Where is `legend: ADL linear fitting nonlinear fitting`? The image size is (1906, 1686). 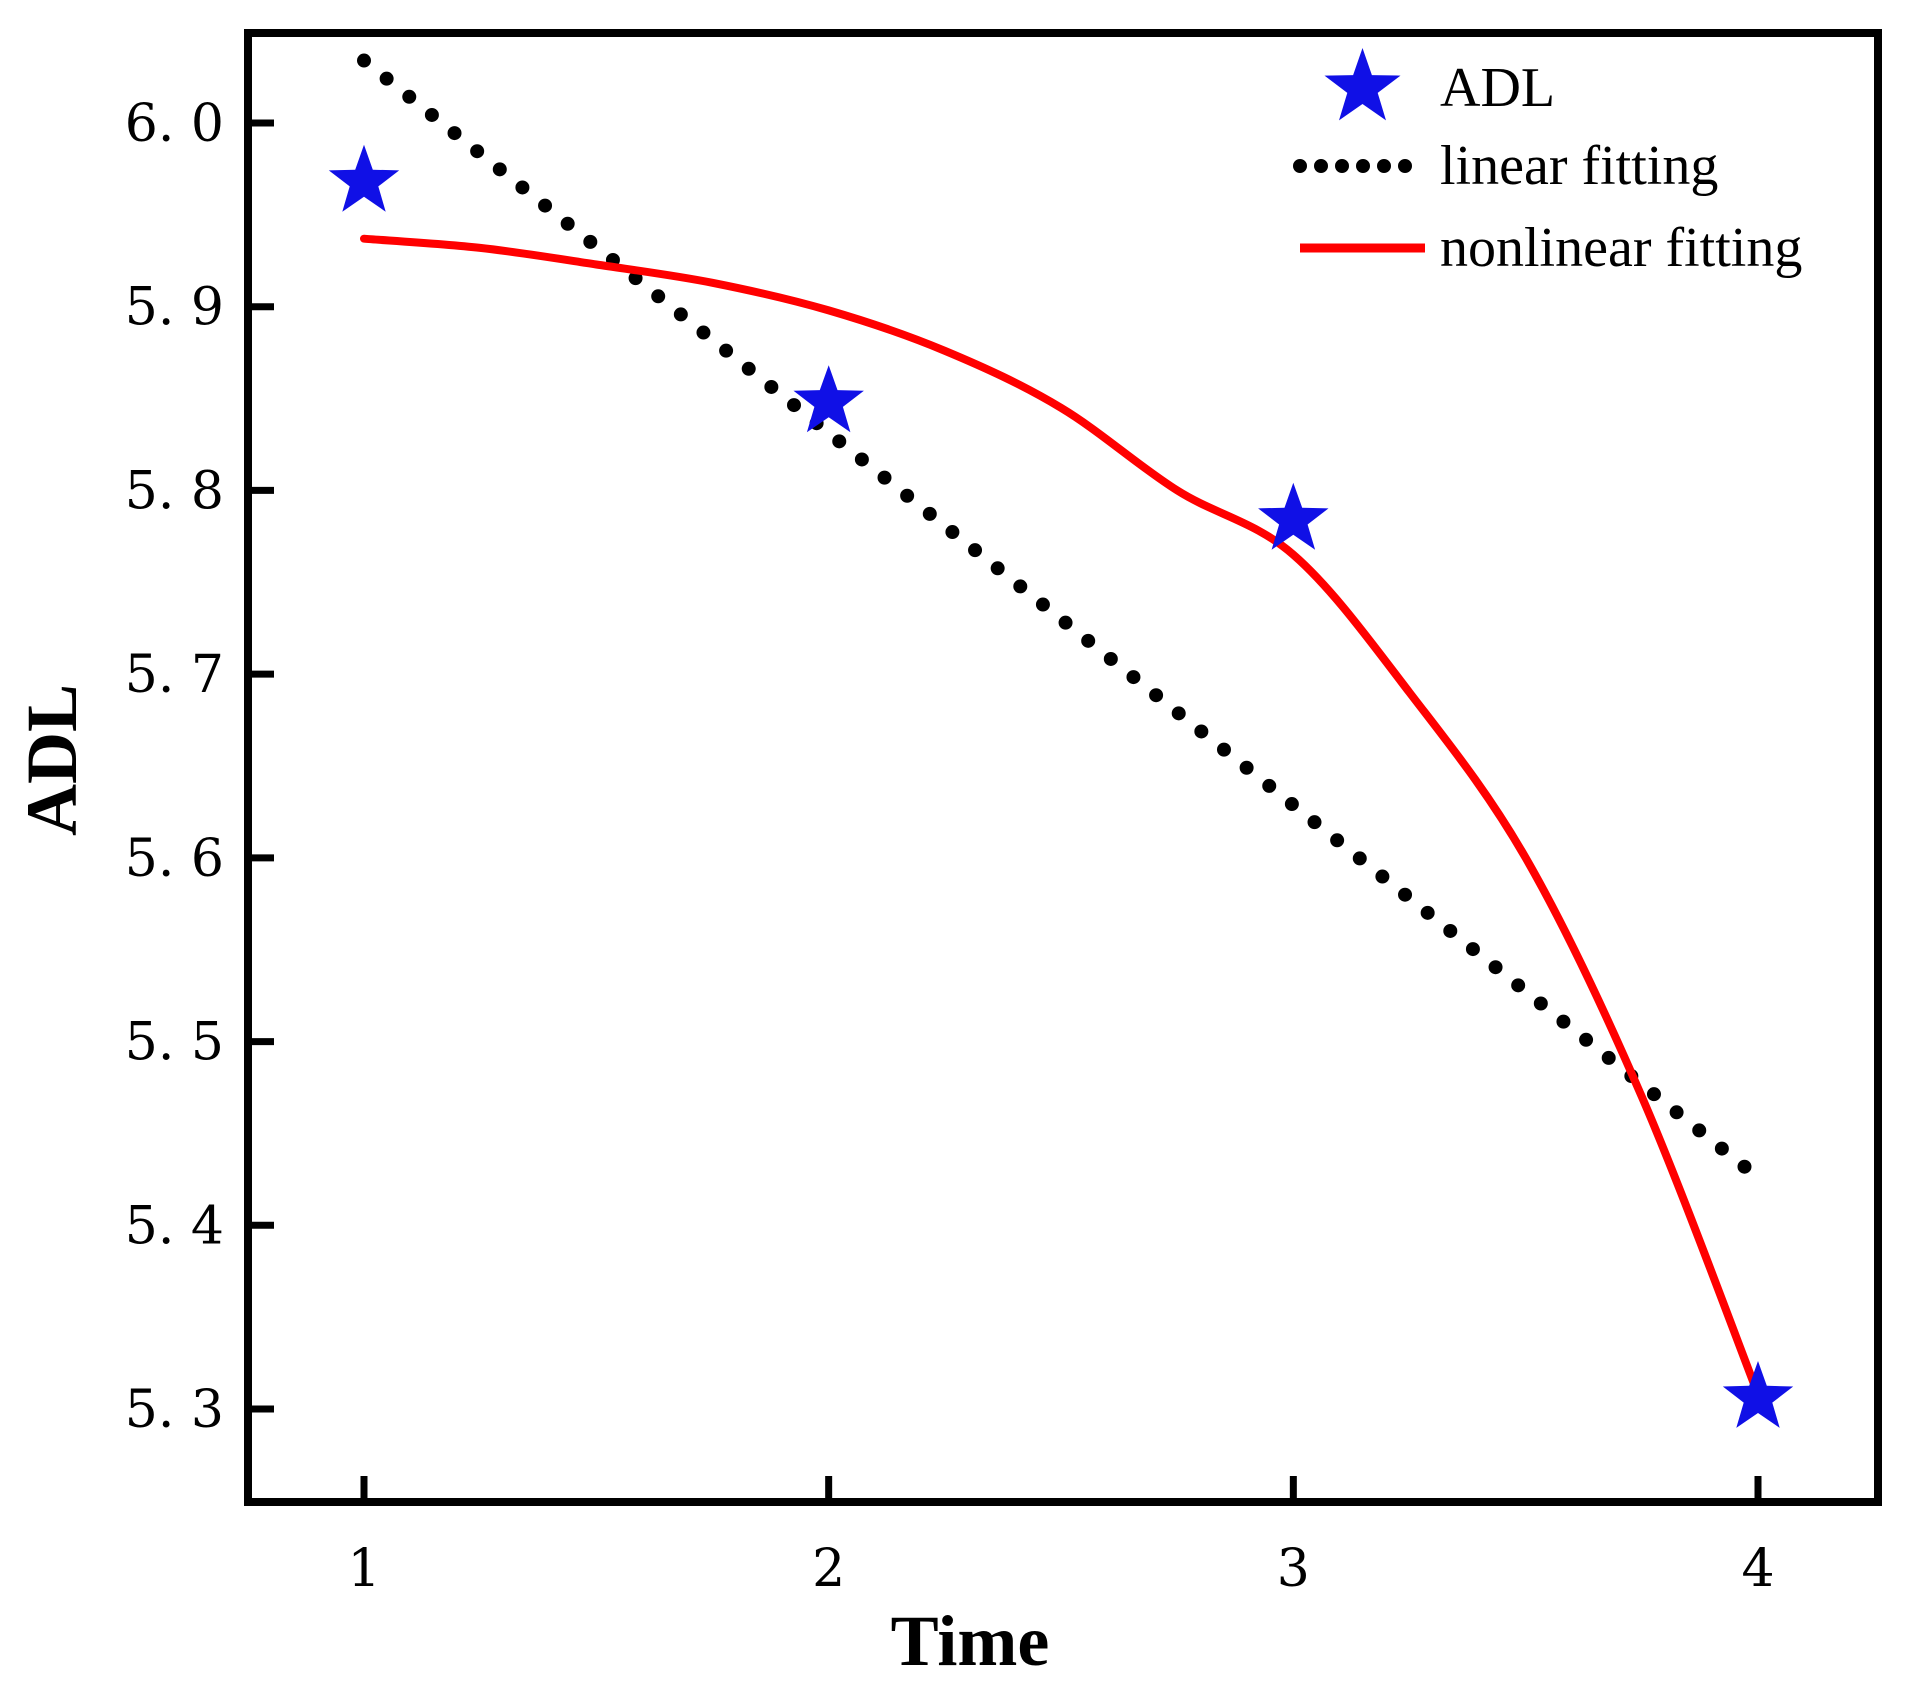 legend: ADL linear fitting nonlinear fitting is located at coordinates (1547, 163).